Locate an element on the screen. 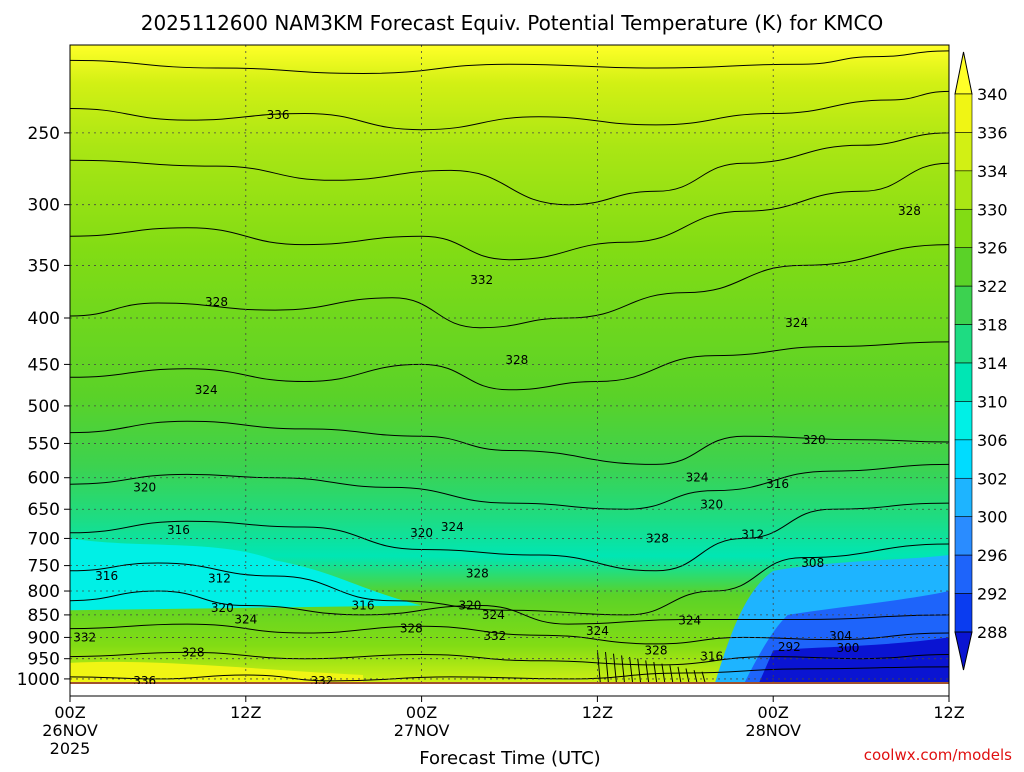  colorbar-label: 288 is located at coordinates (992, 632).